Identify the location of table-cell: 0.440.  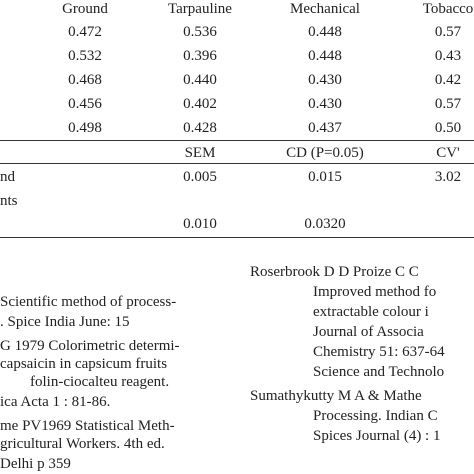
(200, 80).